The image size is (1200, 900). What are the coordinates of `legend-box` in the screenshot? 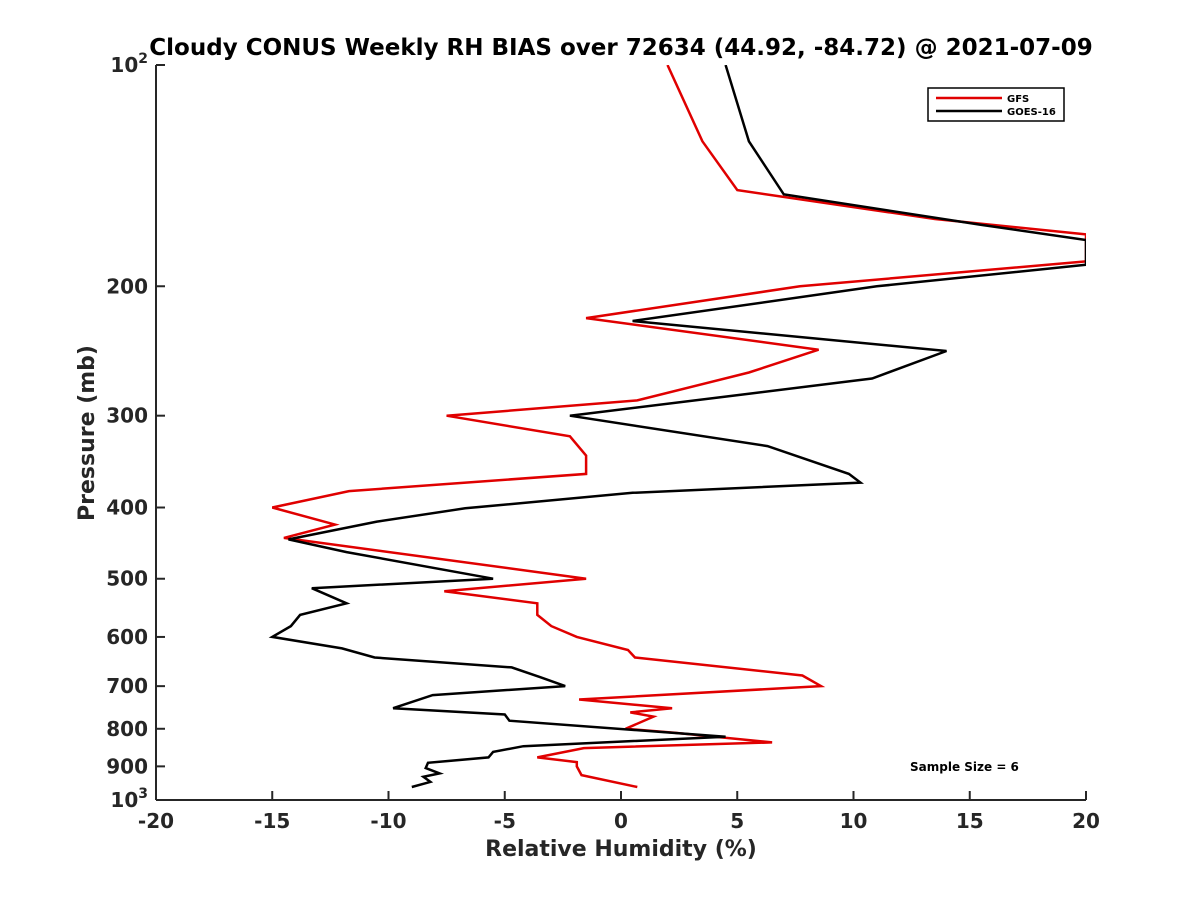 It's located at (996, 104).